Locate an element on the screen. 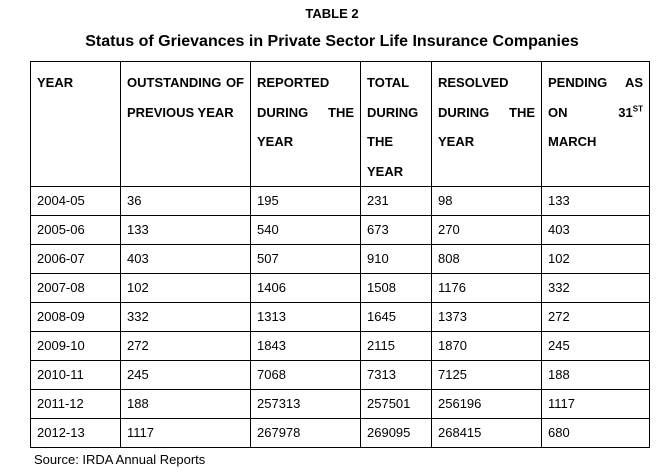  cell-outstanding: 332 is located at coordinates (185, 317).